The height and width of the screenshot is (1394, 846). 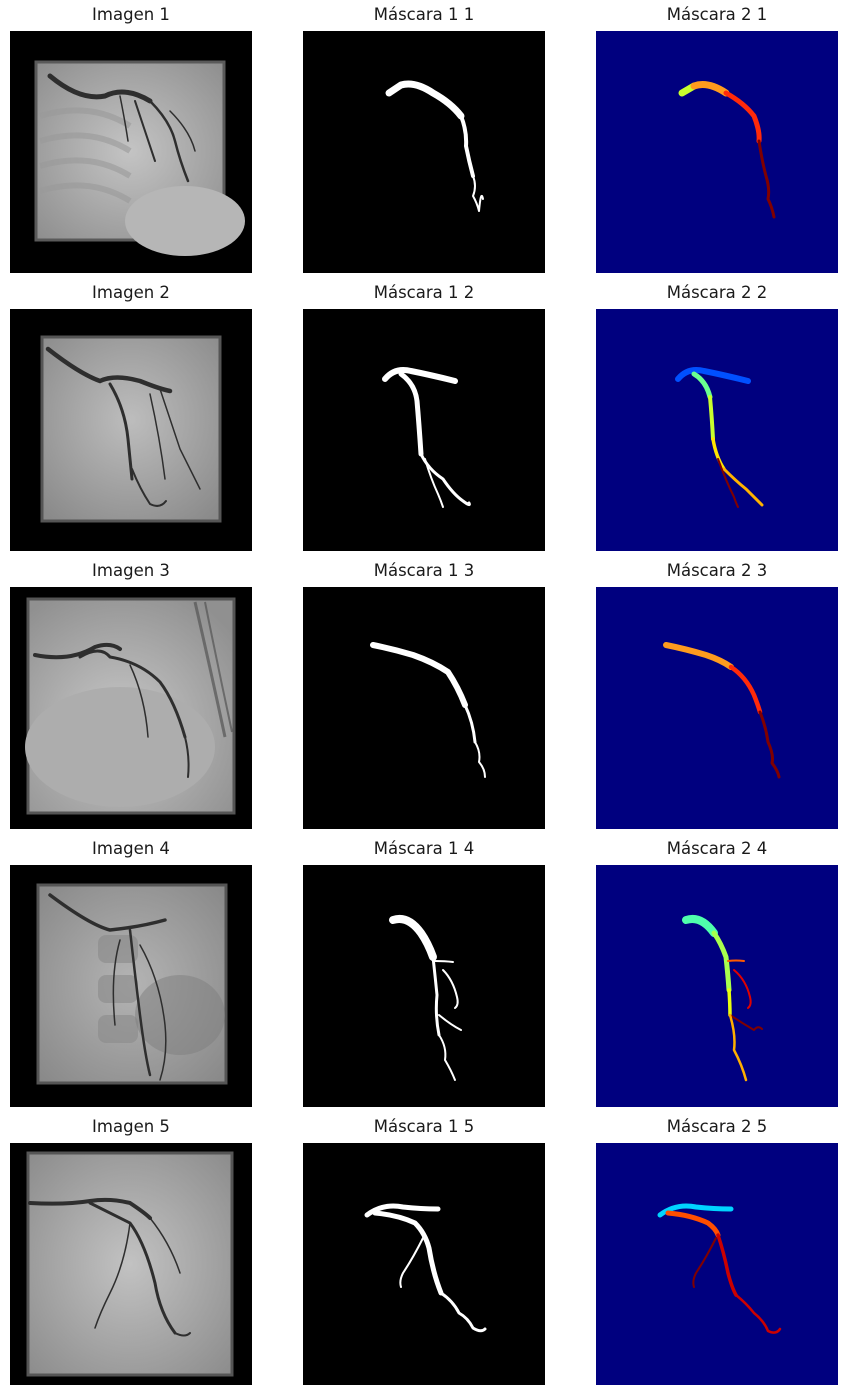 I want to click on image-title-2: Imagen 2, so click(x=131, y=292).